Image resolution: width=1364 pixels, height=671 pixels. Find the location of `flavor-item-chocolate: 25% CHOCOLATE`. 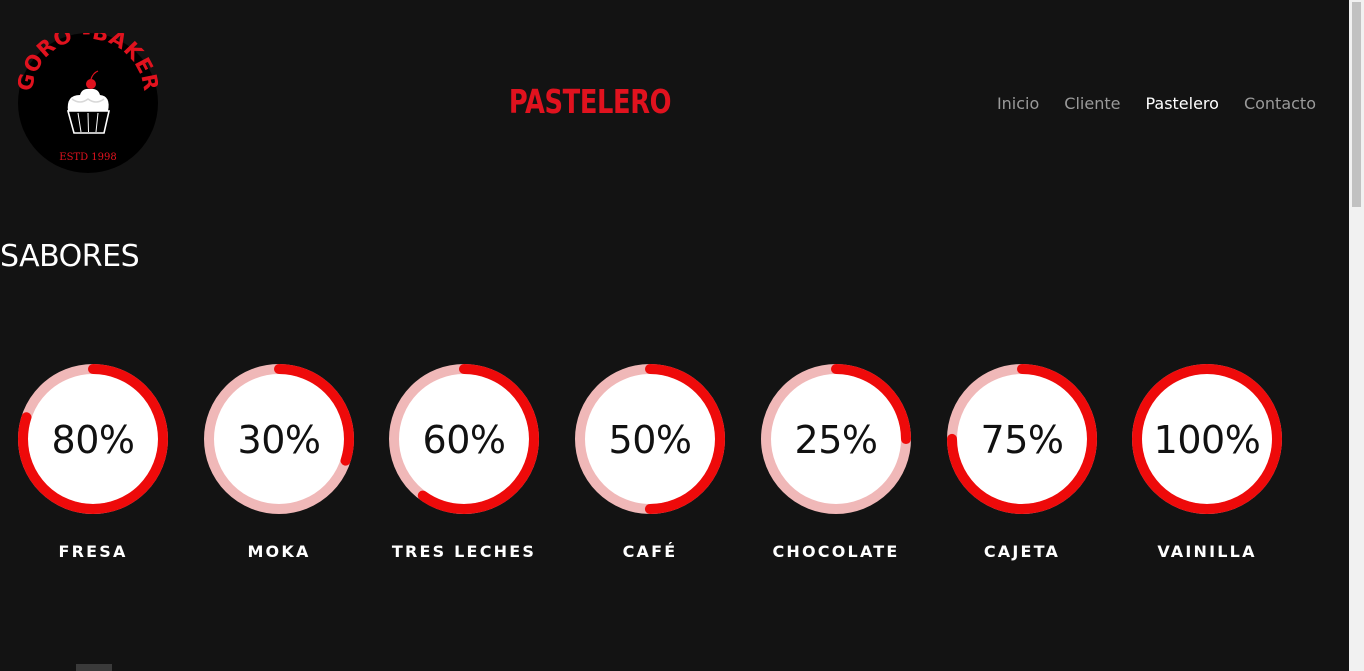

flavor-item-chocolate: 25% CHOCOLATE is located at coordinates (836, 469).